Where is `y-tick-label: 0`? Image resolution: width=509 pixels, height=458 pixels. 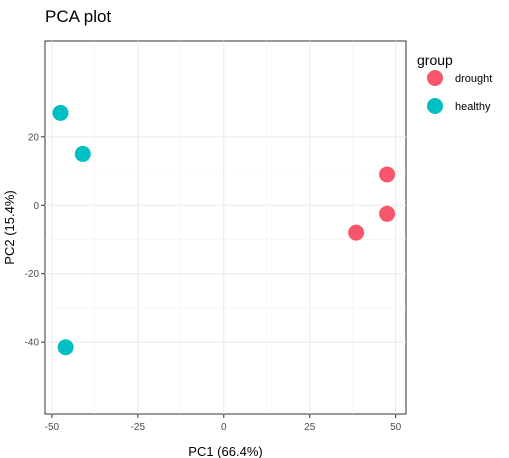 y-tick-label: 0 is located at coordinates (36, 206).